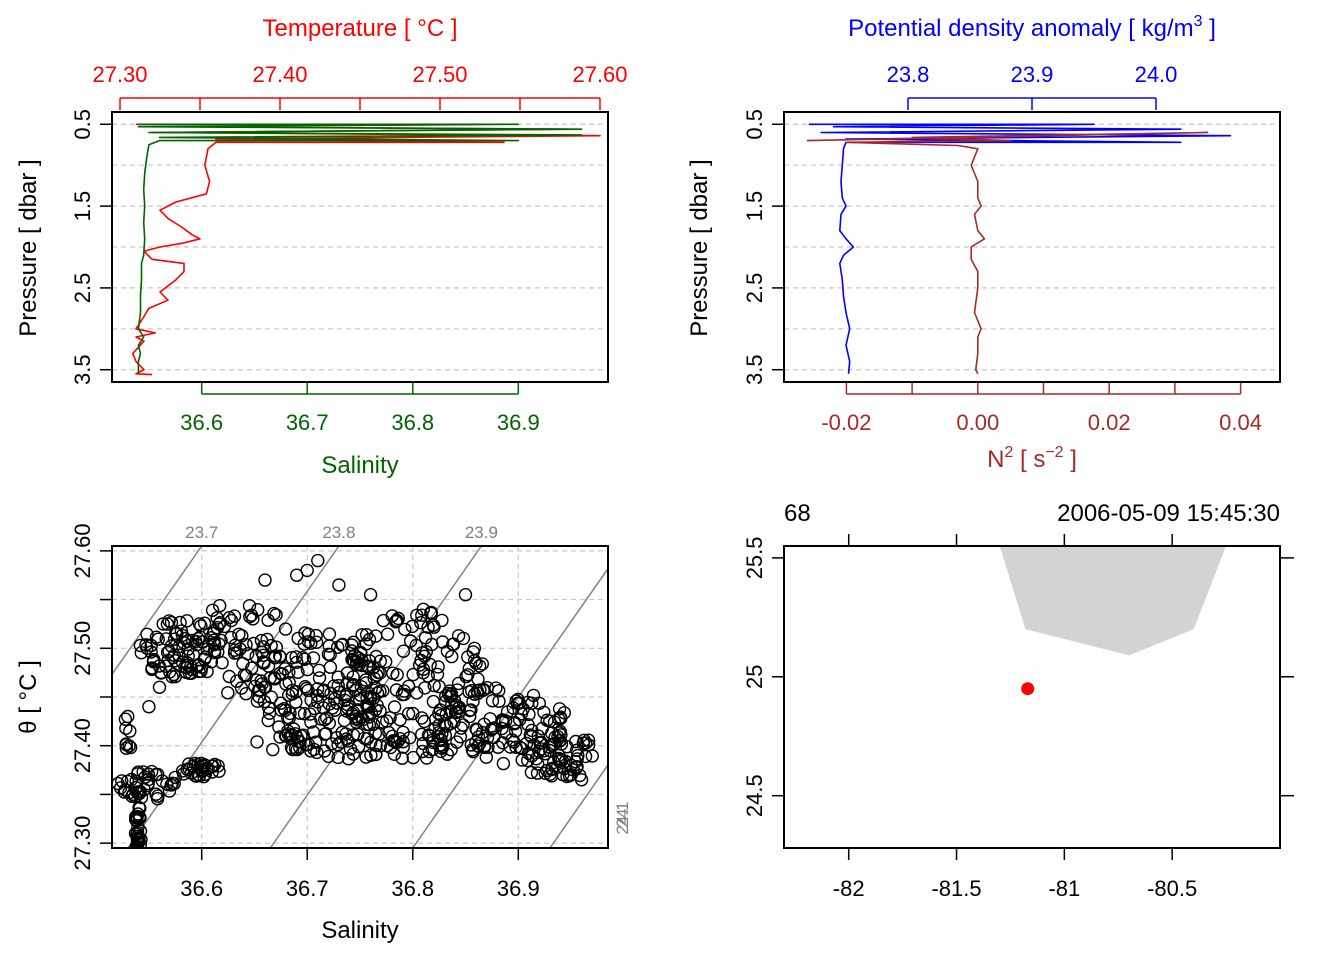 Image resolution: width=1344 pixels, height=960 pixels. I want to click on p3-axes: 36.6 36.7 36.8 36.9 27.30 27.40 27.50 27.60, so click(305, 712).